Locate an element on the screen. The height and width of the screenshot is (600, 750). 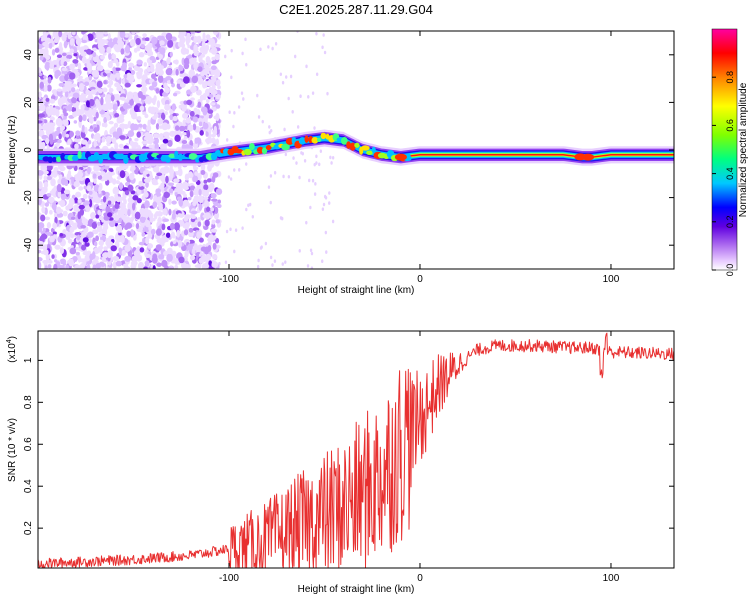
colorbar-tick-label: 0.4 is located at coordinates (730, 173).